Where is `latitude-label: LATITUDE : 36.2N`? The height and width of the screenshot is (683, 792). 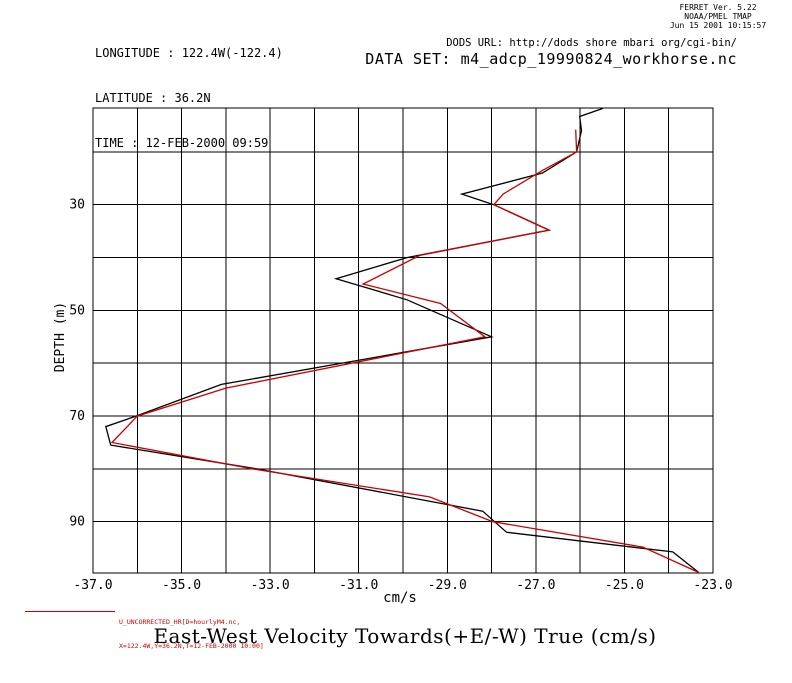 latitude-label: LATITUDE : 36.2N is located at coordinates (153, 98).